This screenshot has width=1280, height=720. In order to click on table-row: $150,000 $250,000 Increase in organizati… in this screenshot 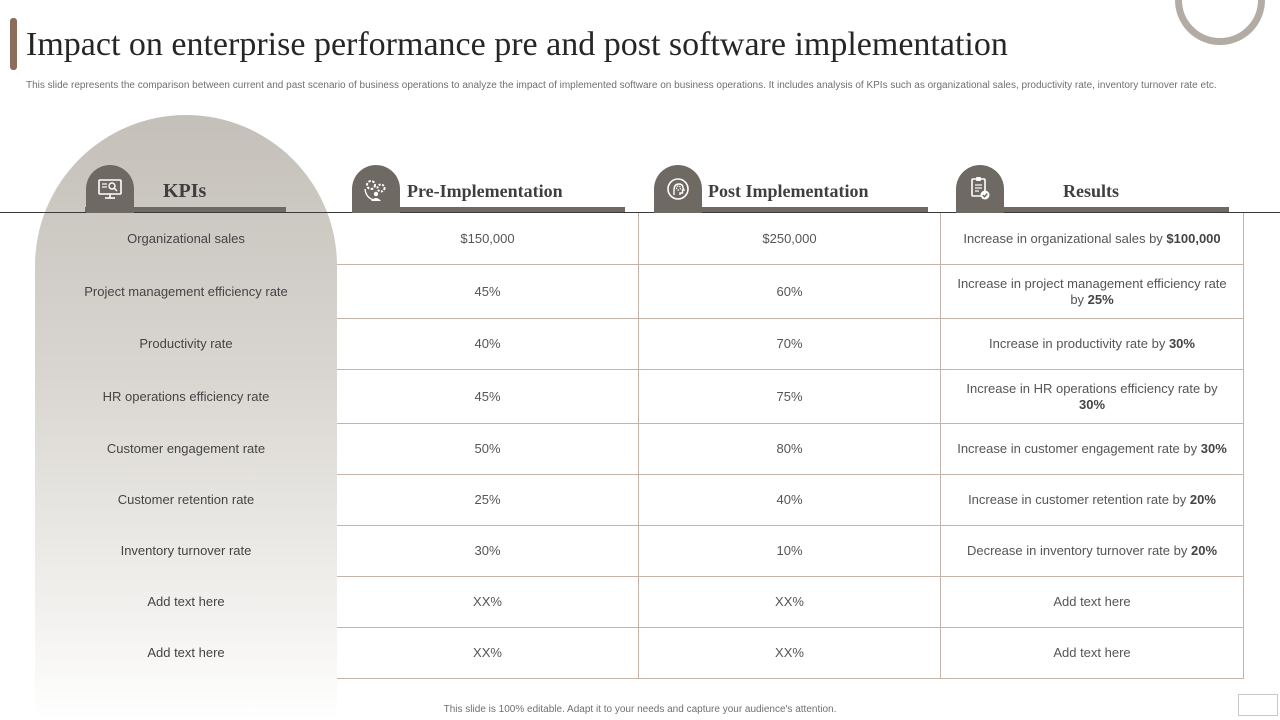, I will do `click(790, 239)`.